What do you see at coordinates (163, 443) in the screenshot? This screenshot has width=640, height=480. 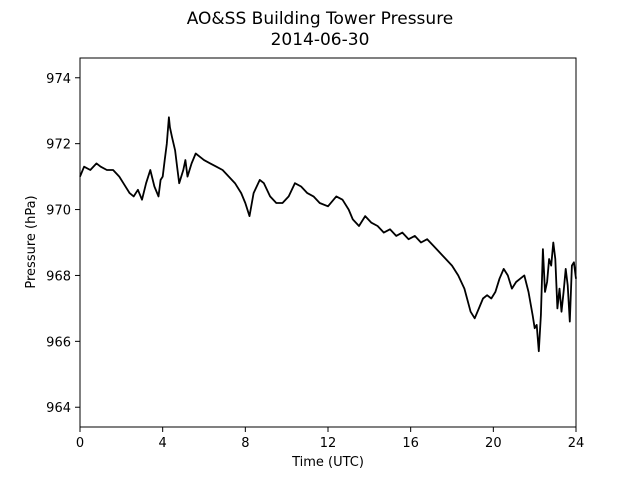 I see `x-tick-label: 4` at bounding box center [163, 443].